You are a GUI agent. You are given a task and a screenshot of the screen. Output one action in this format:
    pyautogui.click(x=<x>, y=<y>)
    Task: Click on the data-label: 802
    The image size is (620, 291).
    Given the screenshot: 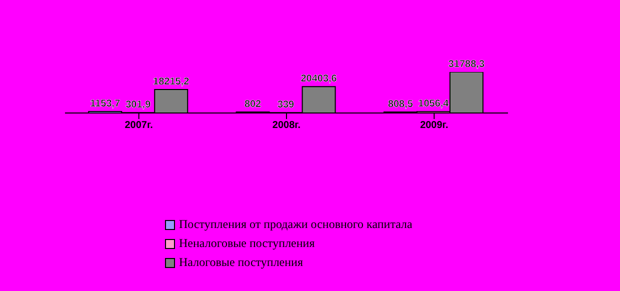 What is the action you would take?
    pyautogui.click(x=253, y=104)
    